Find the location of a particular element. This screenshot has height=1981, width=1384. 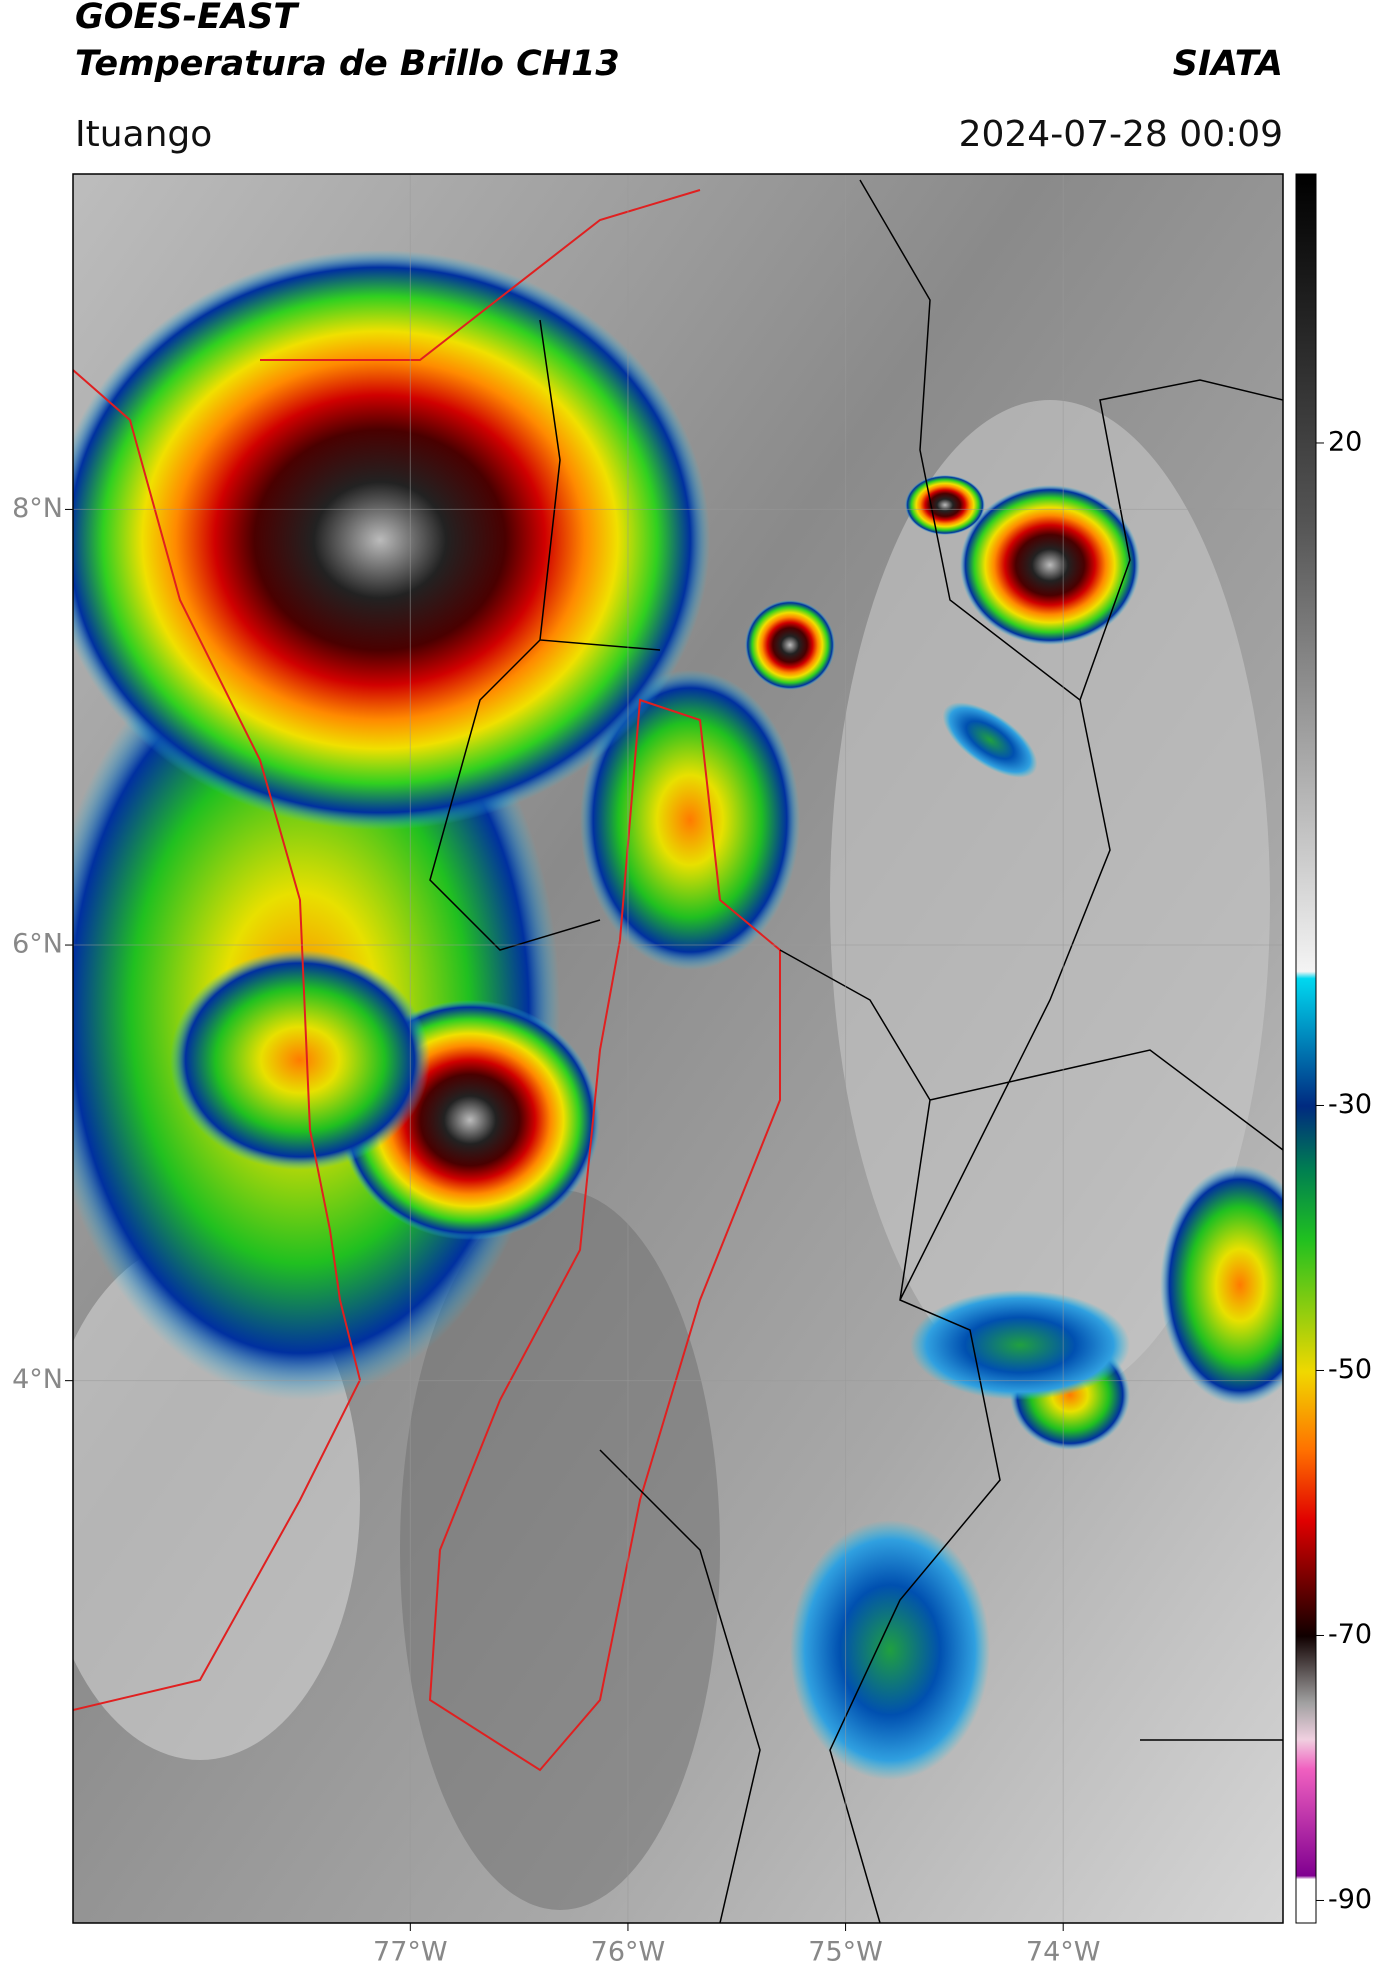

subtitle: Temperatura de Brillo CH13 is located at coordinates (347, 64).